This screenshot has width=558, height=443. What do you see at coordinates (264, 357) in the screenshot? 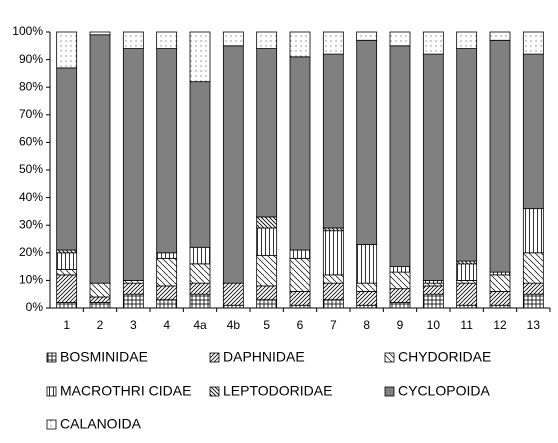
I see `legend-label: DAPHNIDAE` at bounding box center [264, 357].